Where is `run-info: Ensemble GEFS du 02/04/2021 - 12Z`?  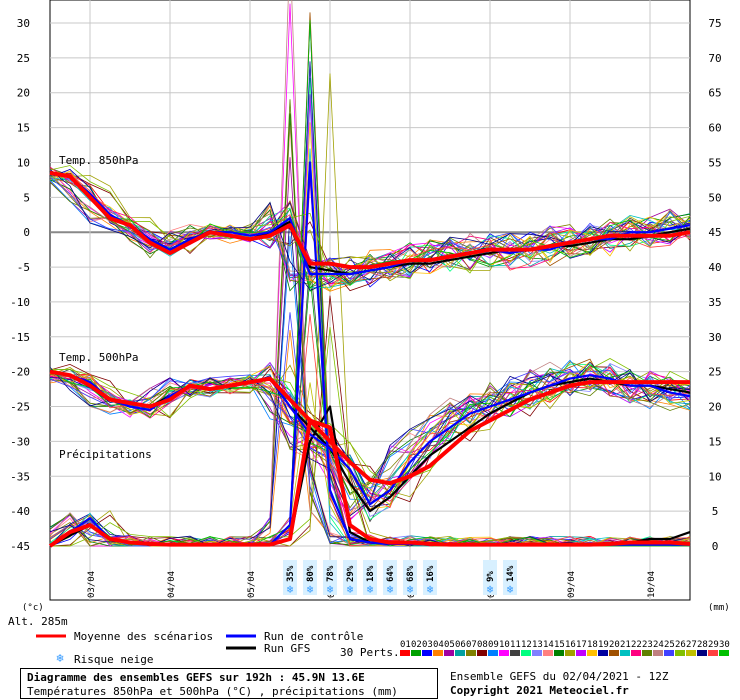 run-info: Ensemble GEFS du 02/04/2021 - 12Z is located at coordinates (559, 676).